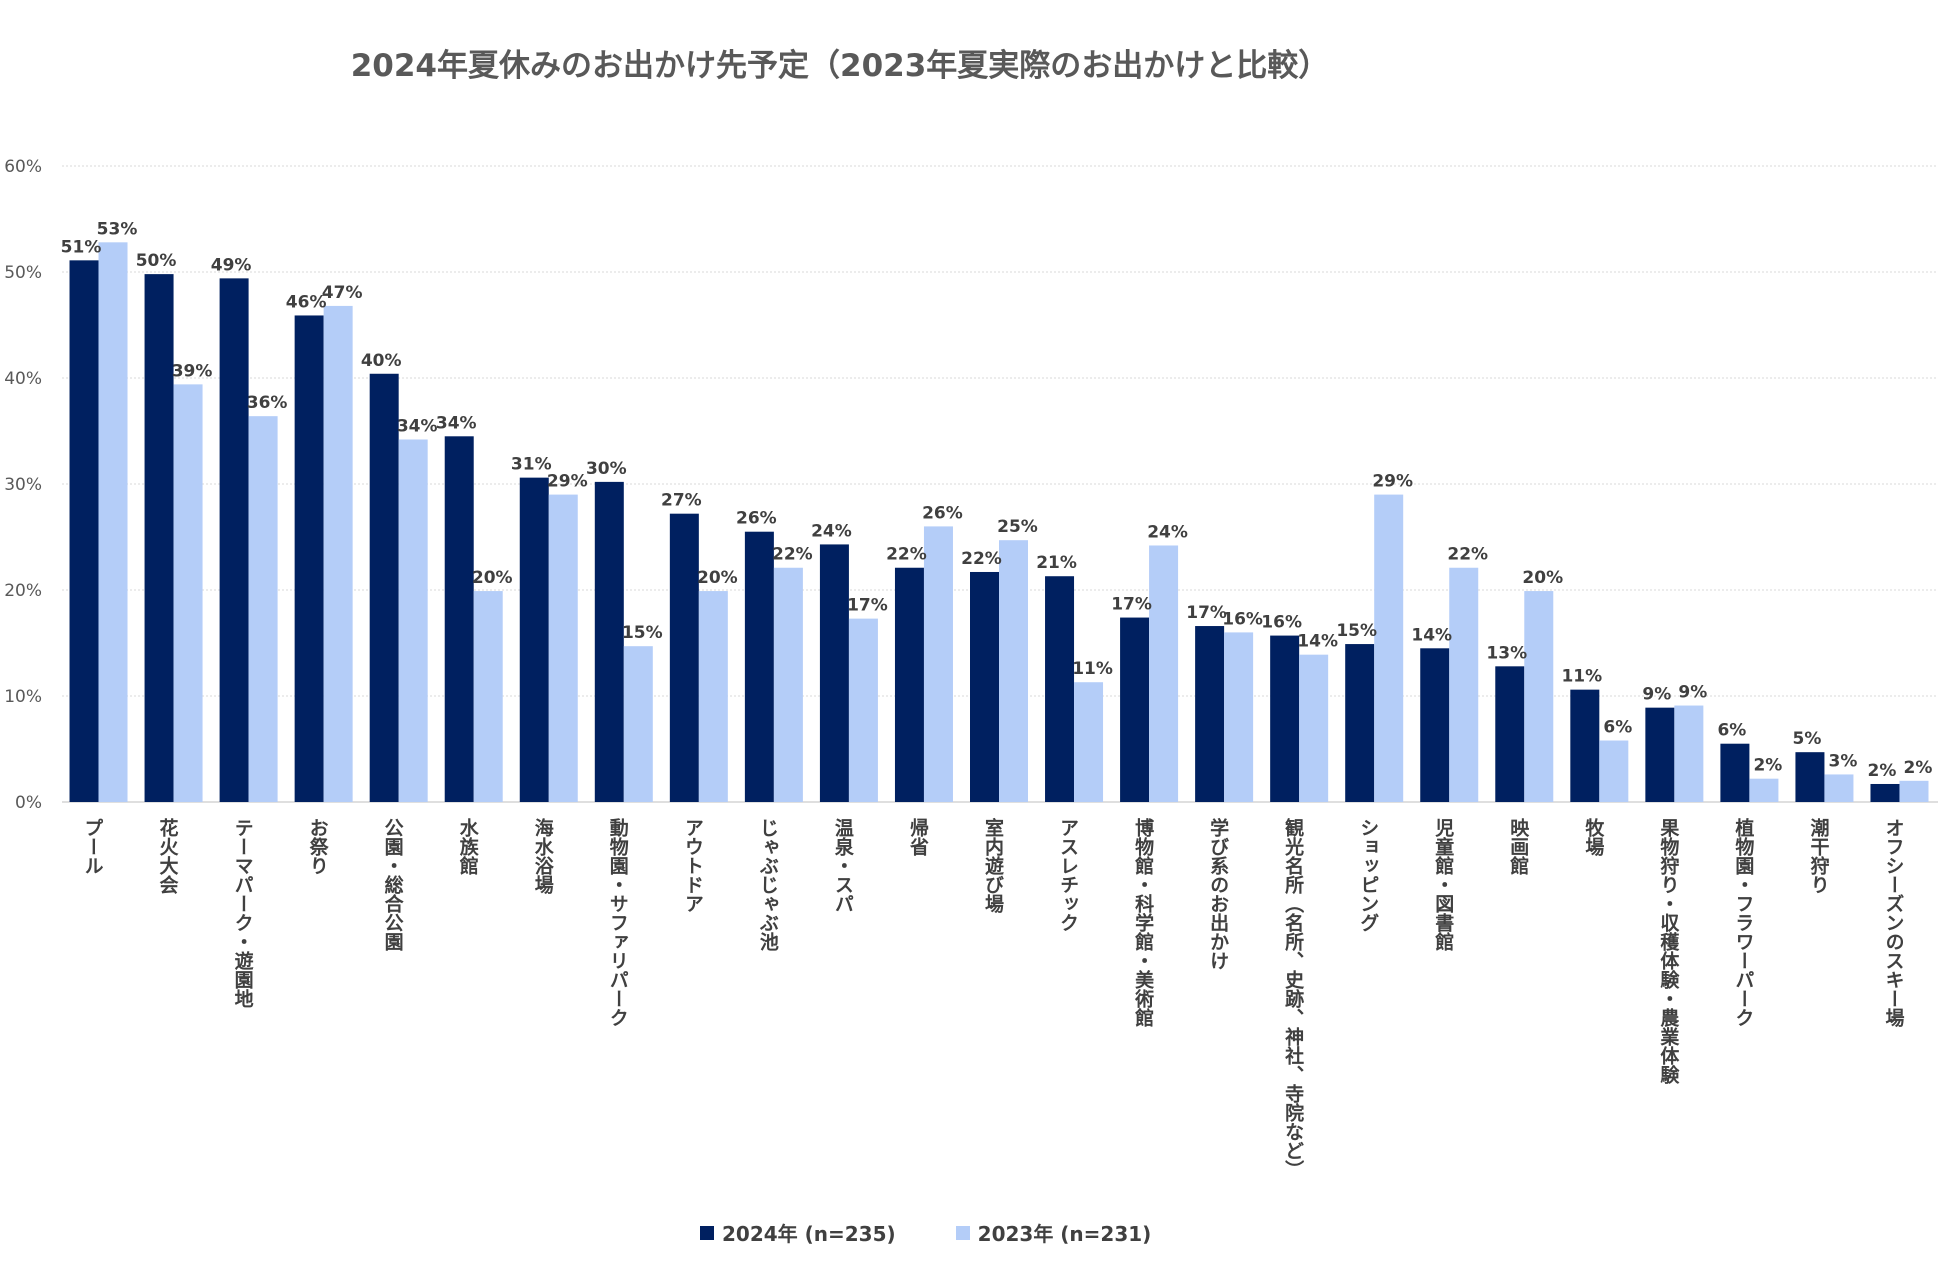  What do you see at coordinates (468, 847) in the screenshot?
I see `category-label: 水族館` at bounding box center [468, 847].